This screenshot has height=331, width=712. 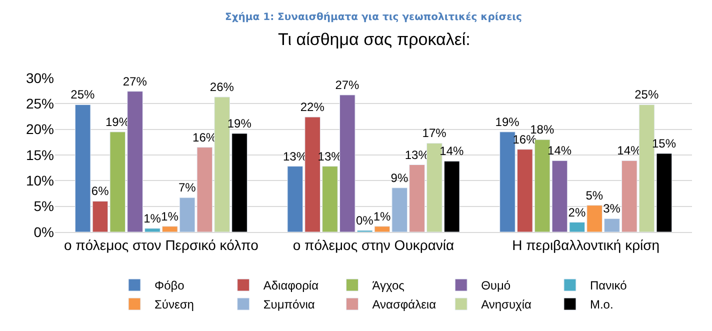 What do you see at coordinates (373, 17) in the screenshot?
I see `chart-title: Σχήμα 1: Συναισθήματα για τις γεωπολιτικές κρίσεις` at bounding box center [373, 17].